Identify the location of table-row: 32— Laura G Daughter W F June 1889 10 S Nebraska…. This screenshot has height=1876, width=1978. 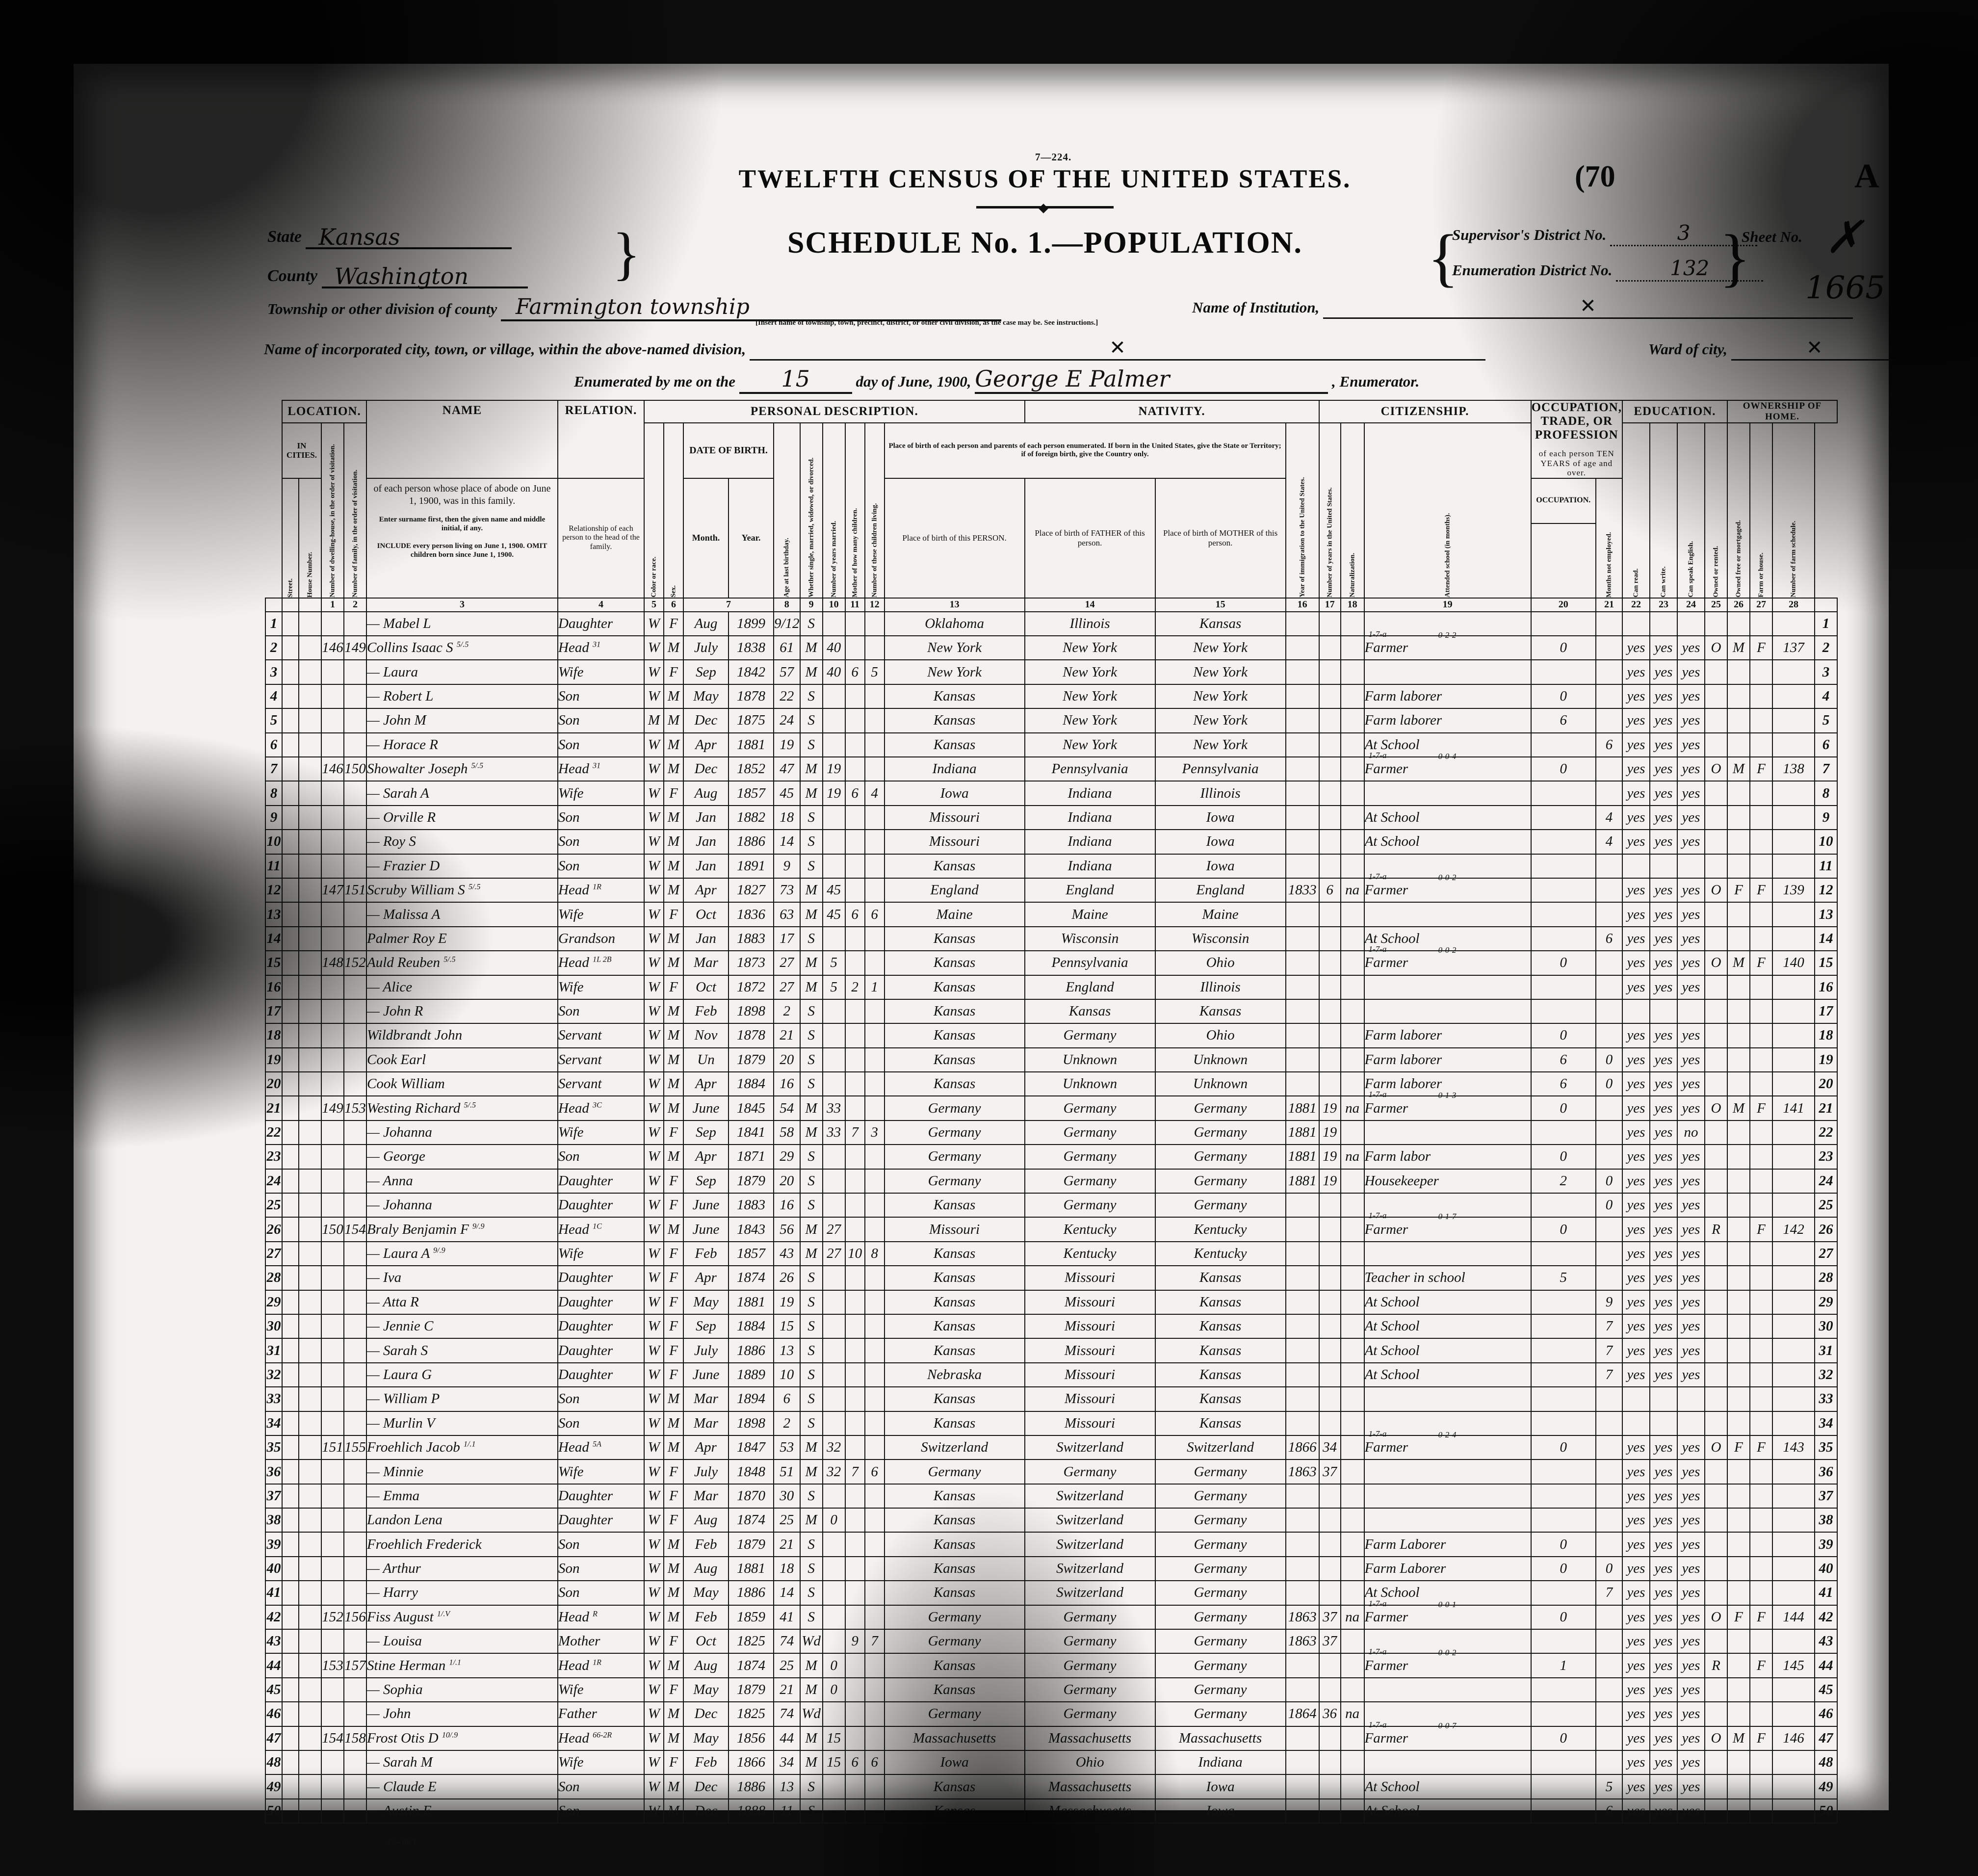
(1051, 1375).